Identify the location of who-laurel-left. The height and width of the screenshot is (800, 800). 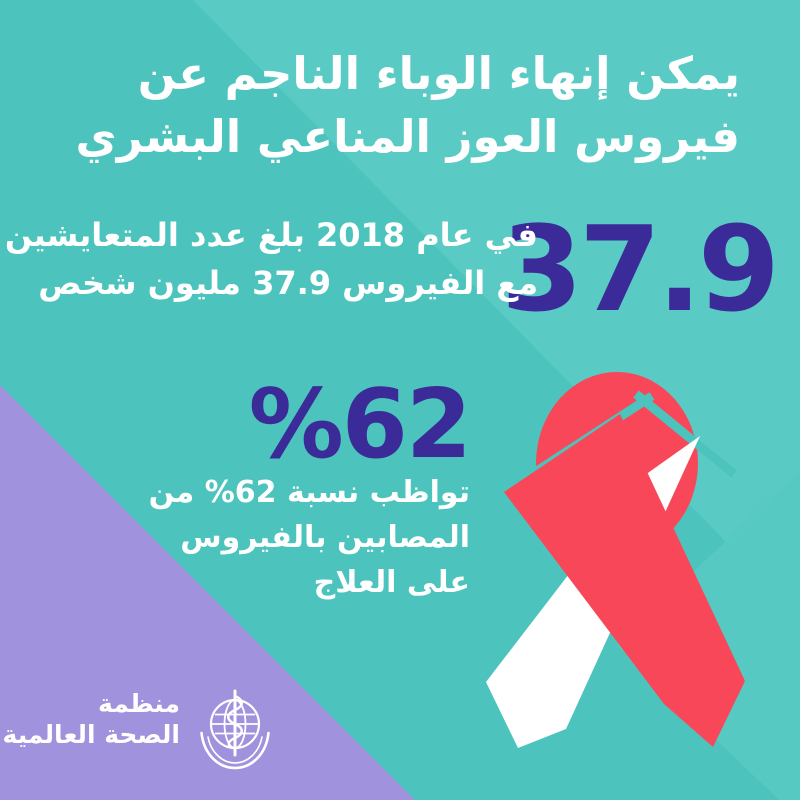
(218, 750).